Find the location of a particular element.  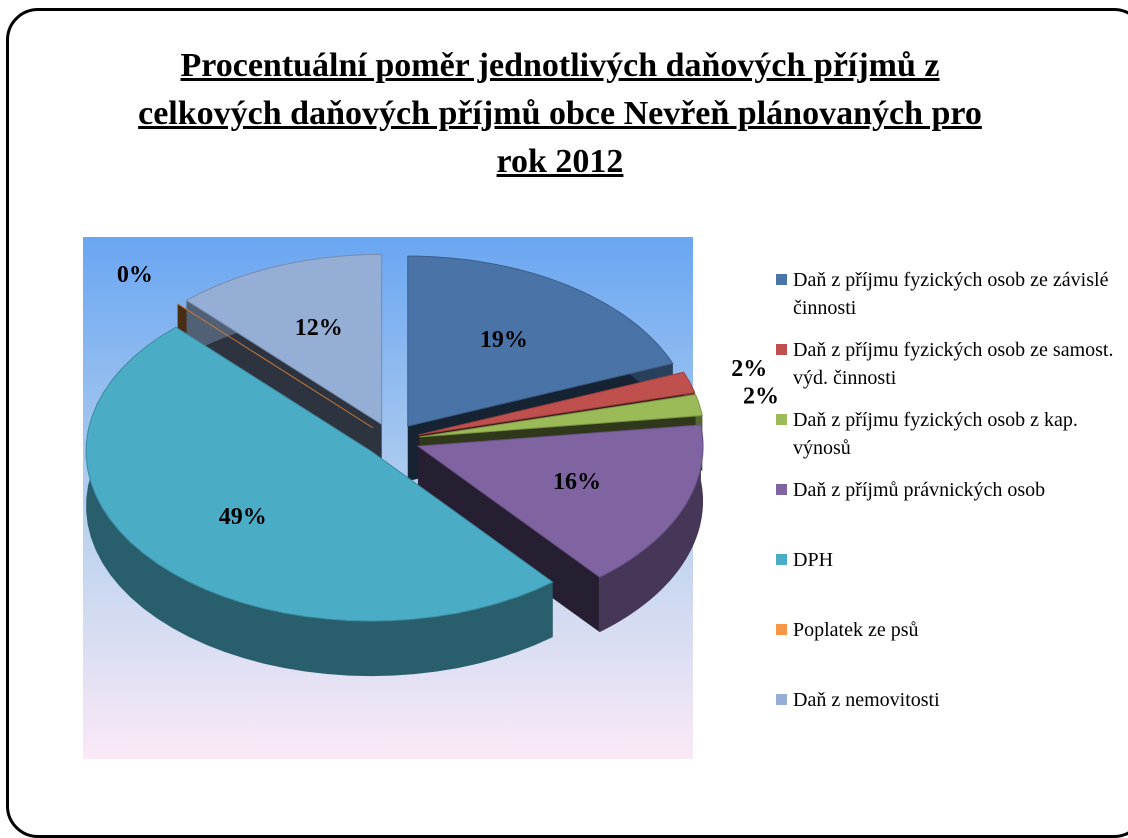

data-label: 19% is located at coordinates (504, 340).